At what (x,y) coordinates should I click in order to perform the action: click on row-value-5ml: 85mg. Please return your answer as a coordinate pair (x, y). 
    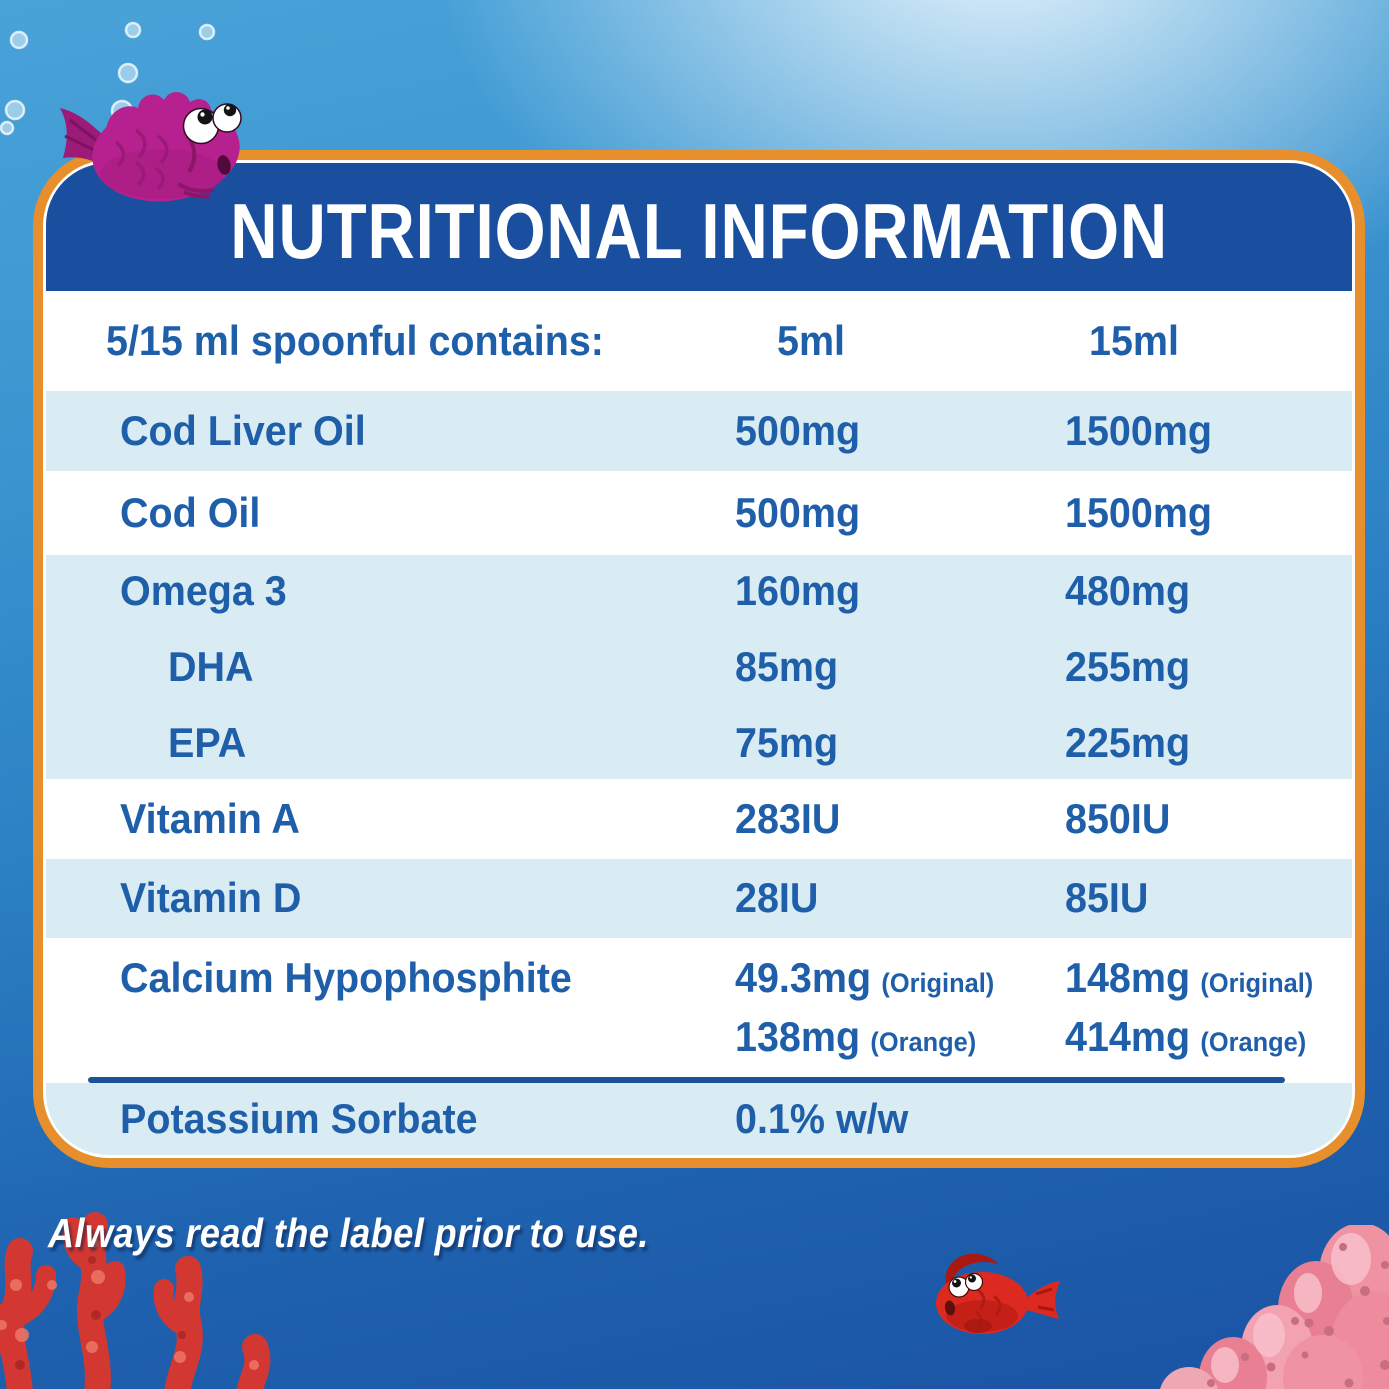
    Looking at the image, I should click on (787, 666).